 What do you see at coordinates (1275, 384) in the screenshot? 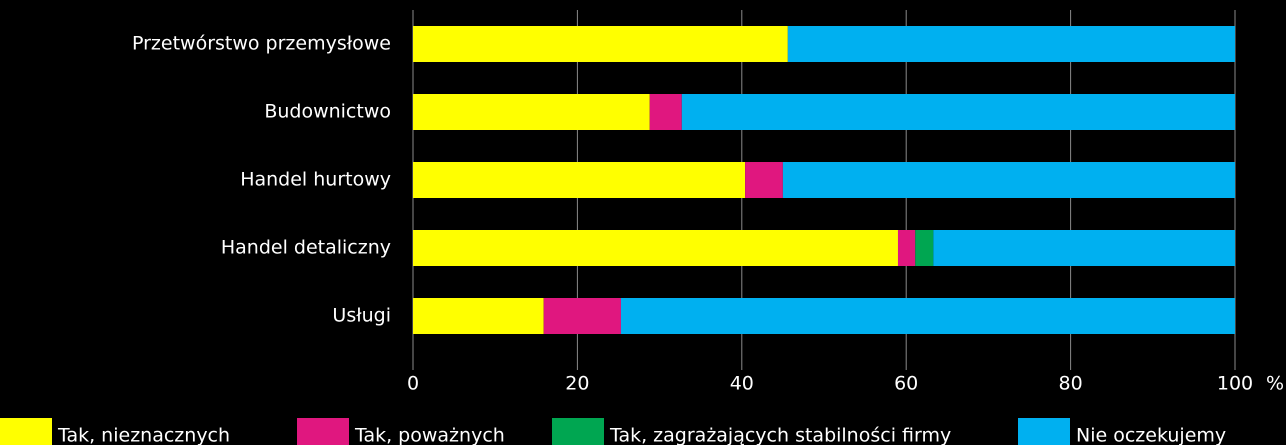
I see `x-axis-unit: %` at bounding box center [1275, 384].